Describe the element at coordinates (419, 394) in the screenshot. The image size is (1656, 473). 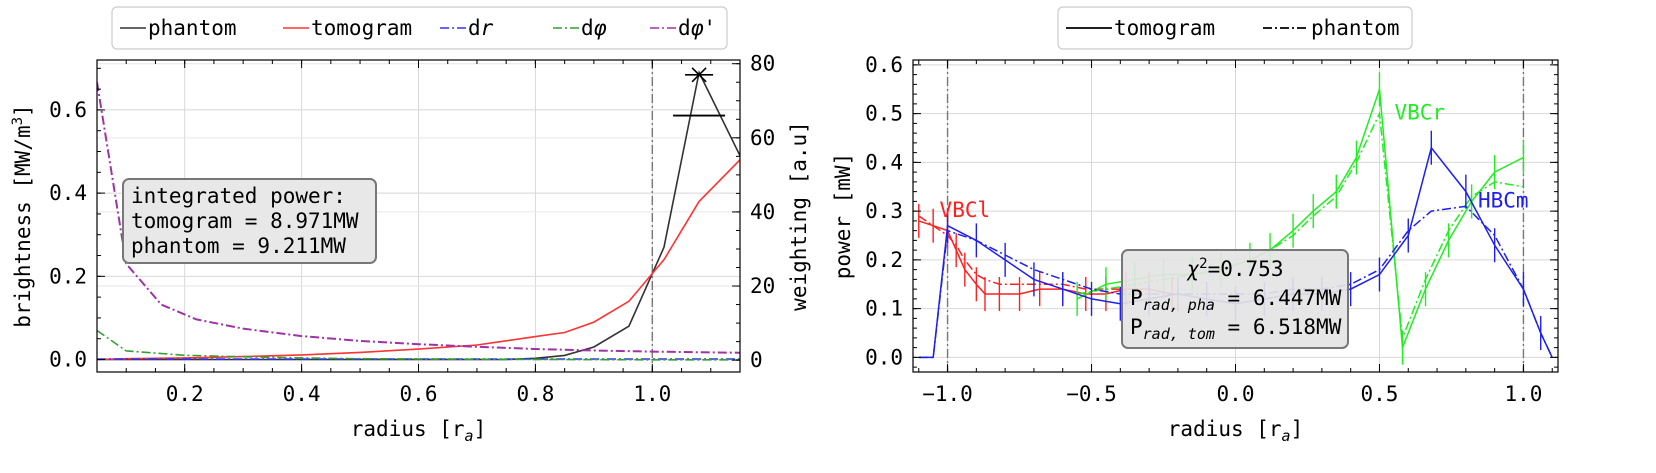
I see `x-tick-label: 0.6` at that location.